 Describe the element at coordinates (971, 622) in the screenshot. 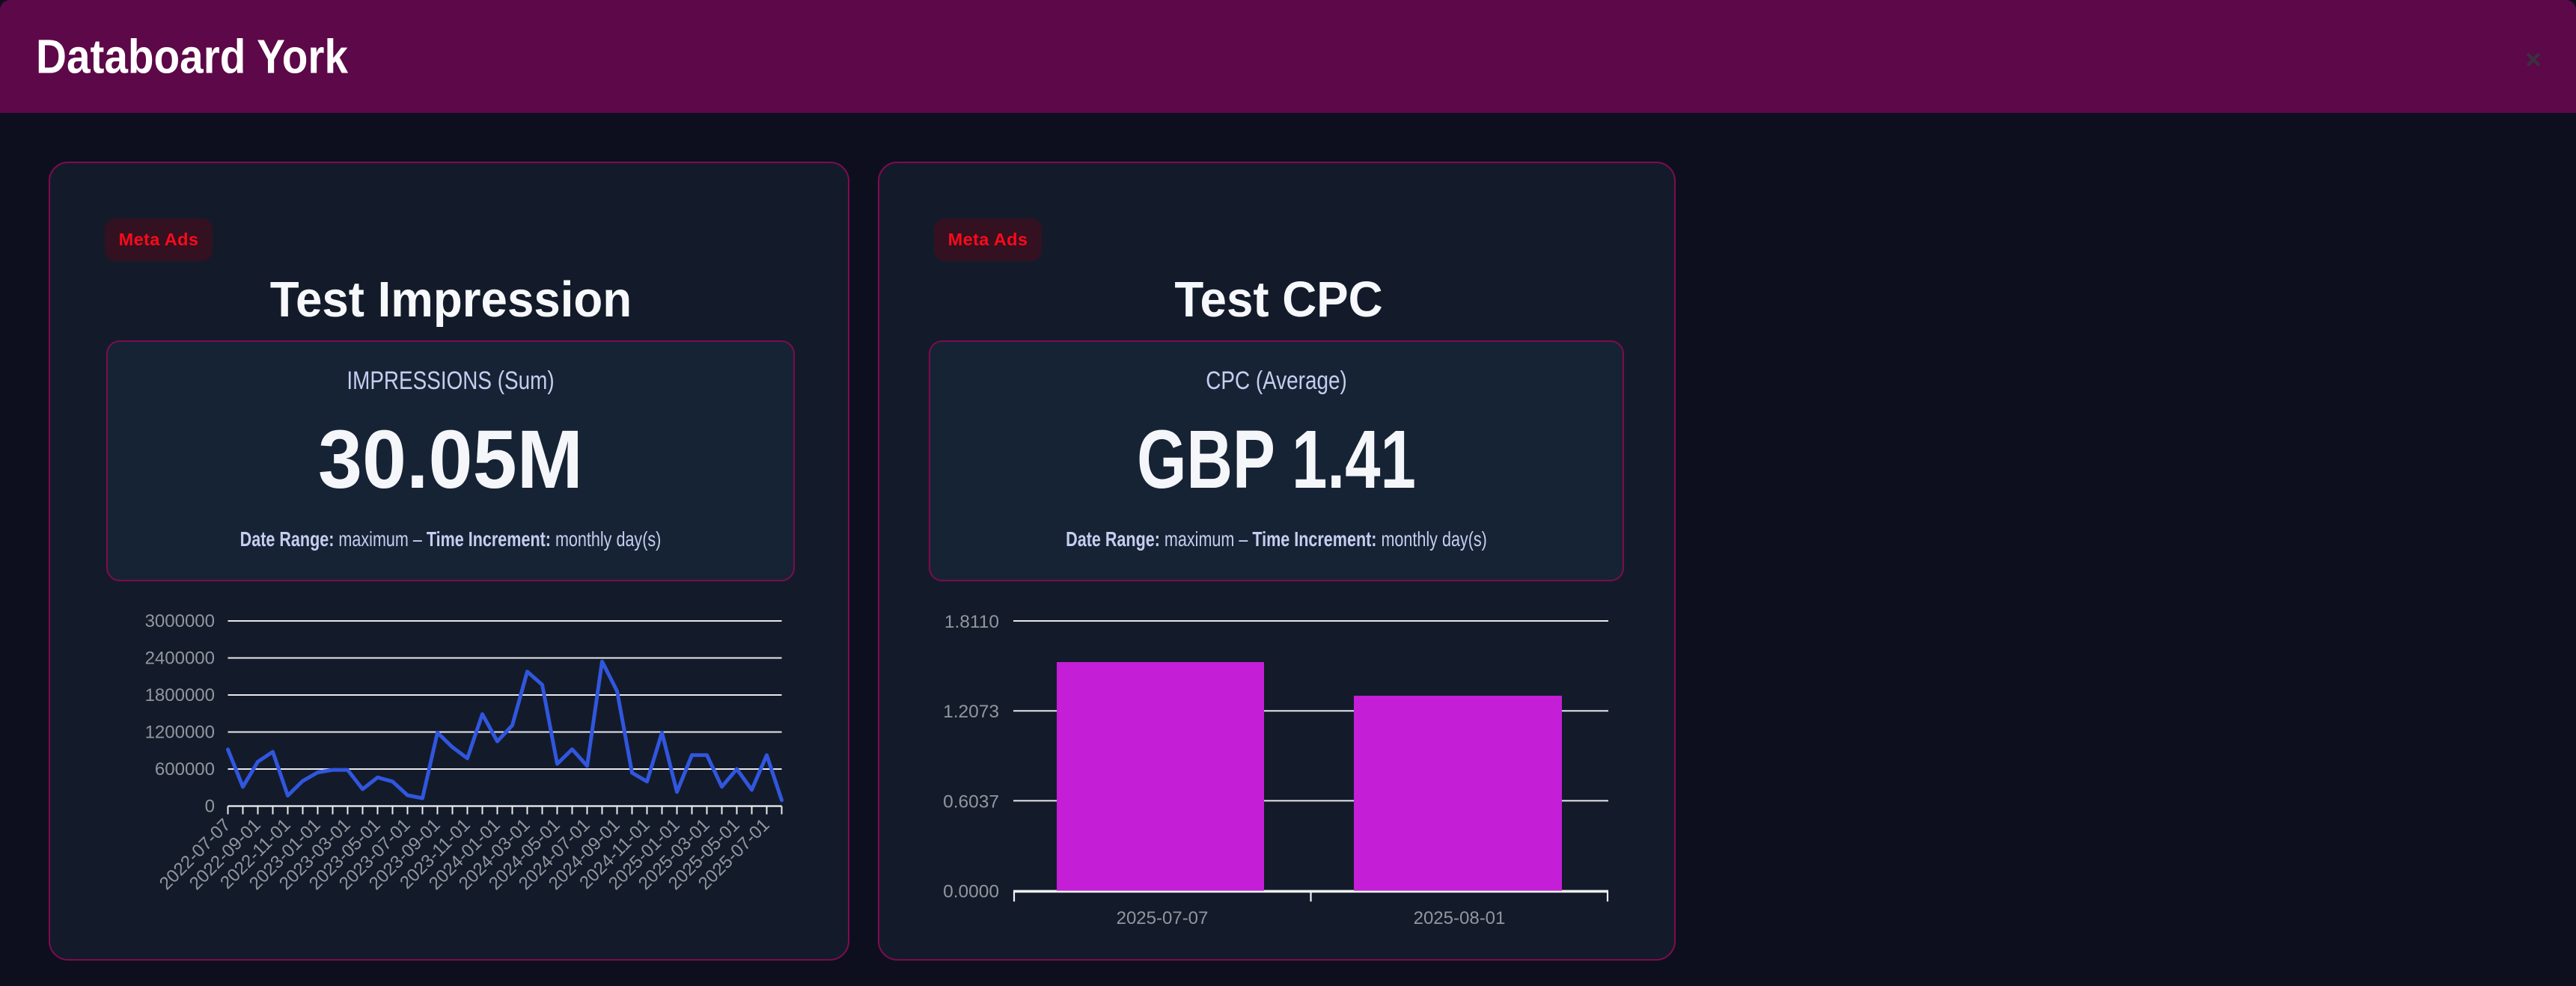

I see `svg-text: 1.8110` at that location.